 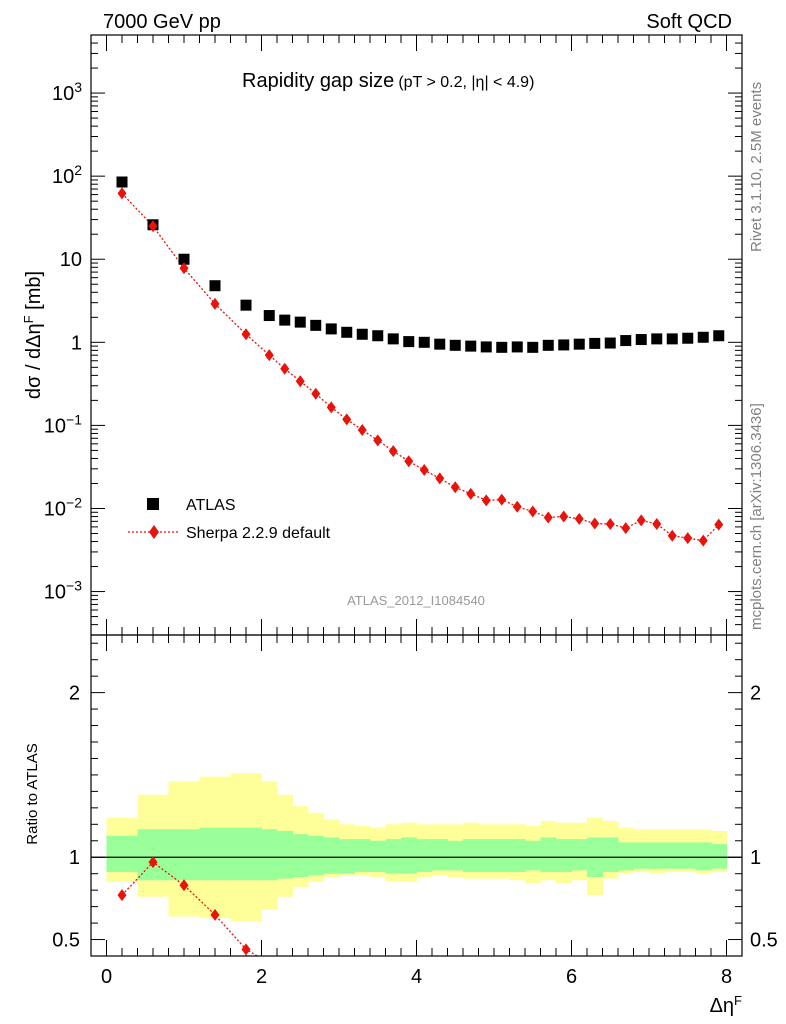 What do you see at coordinates (229, 519) in the screenshot?
I see `legend: ATLAS Sherpa 2.2.9 default` at bounding box center [229, 519].